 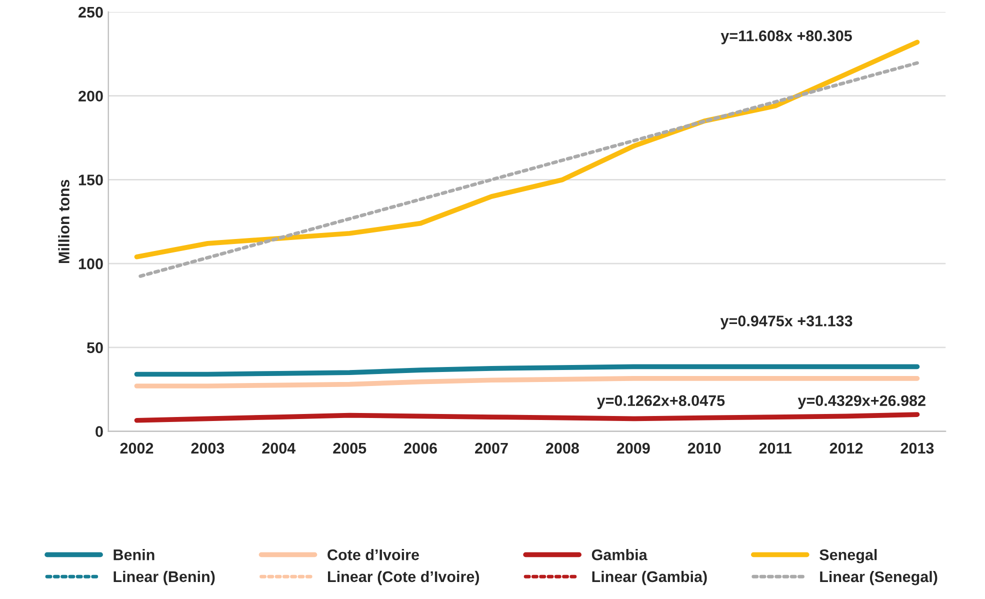 I want to click on x-tick-label: 2008, so click(x=562, y=448).